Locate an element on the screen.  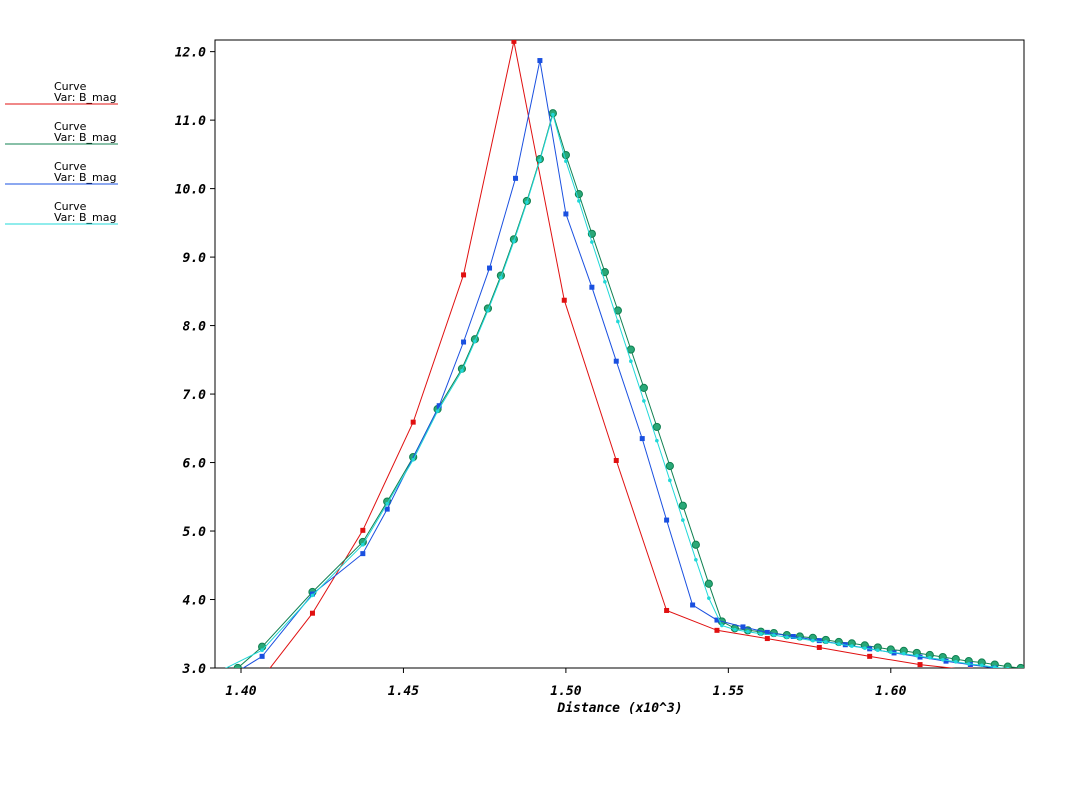
y-tick-label: 10.0 is located at coordinates (190, 190).